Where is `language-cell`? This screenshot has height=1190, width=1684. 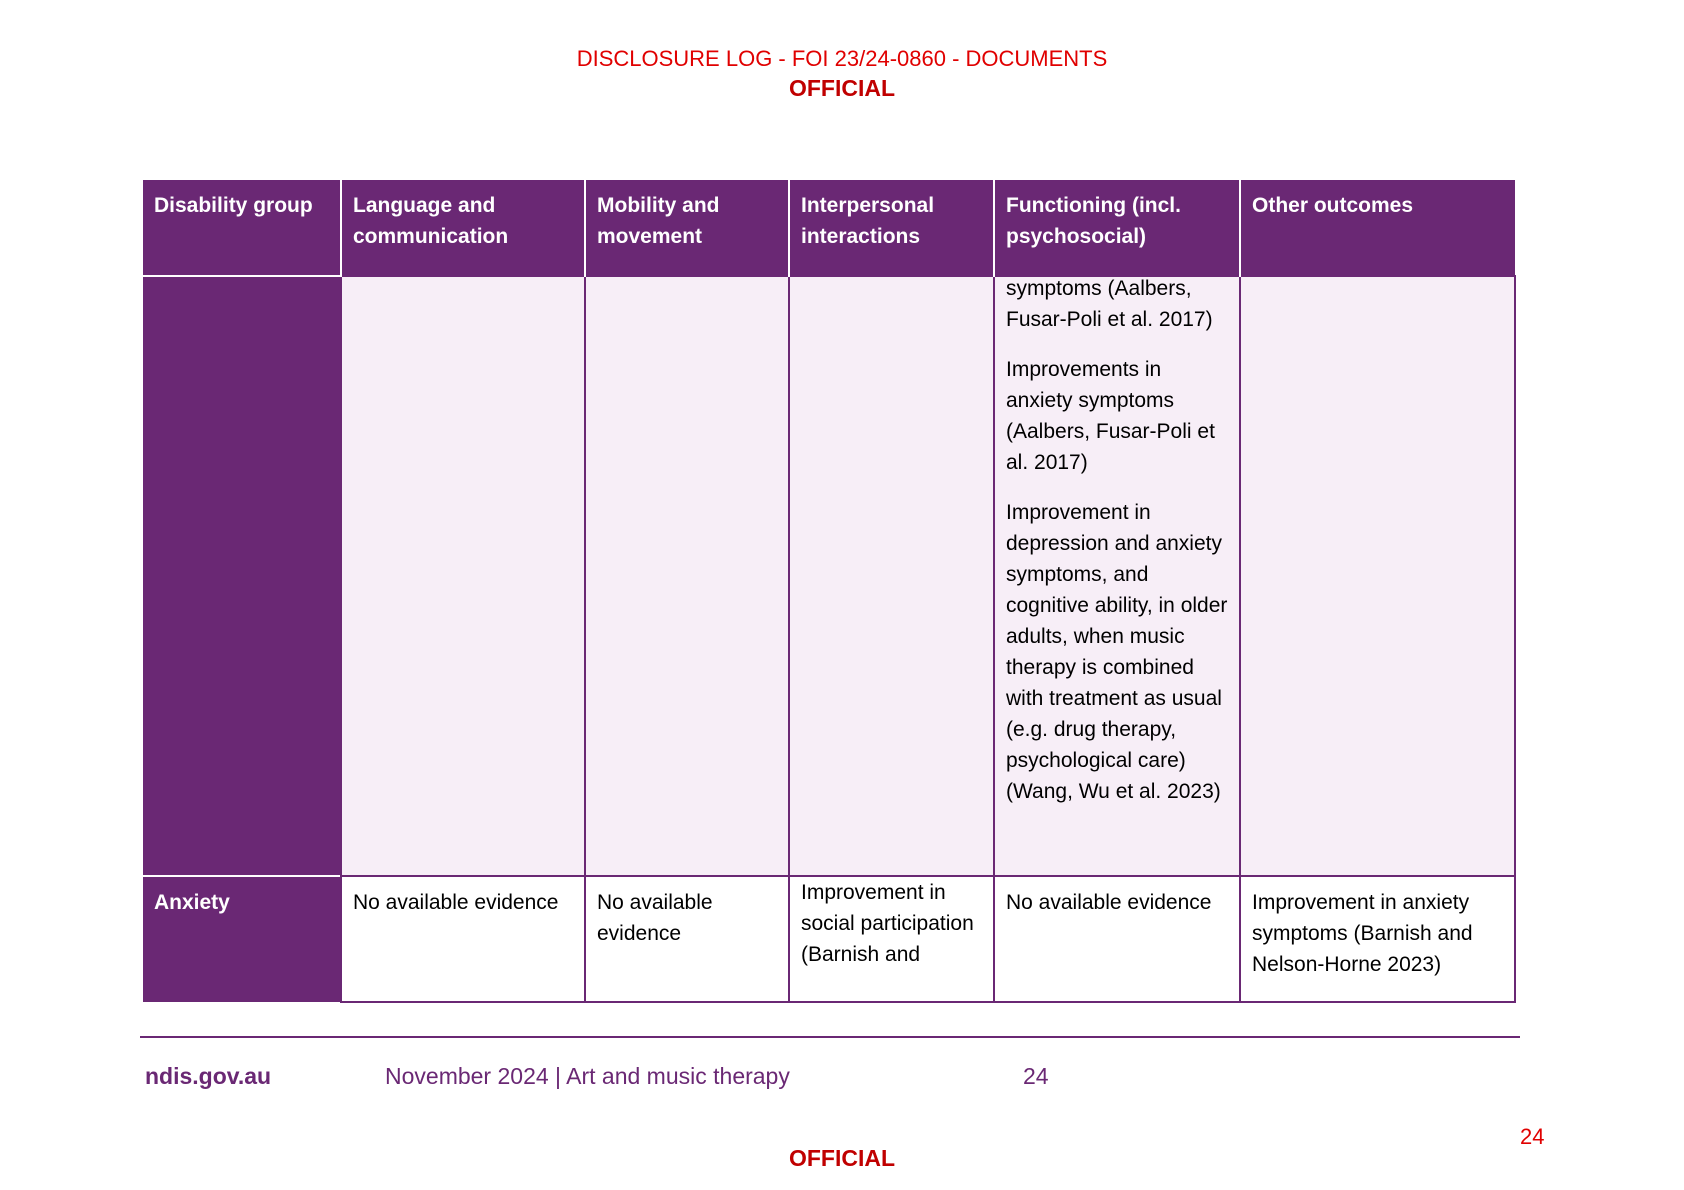
language-cell is located at coordinates (463, 576).